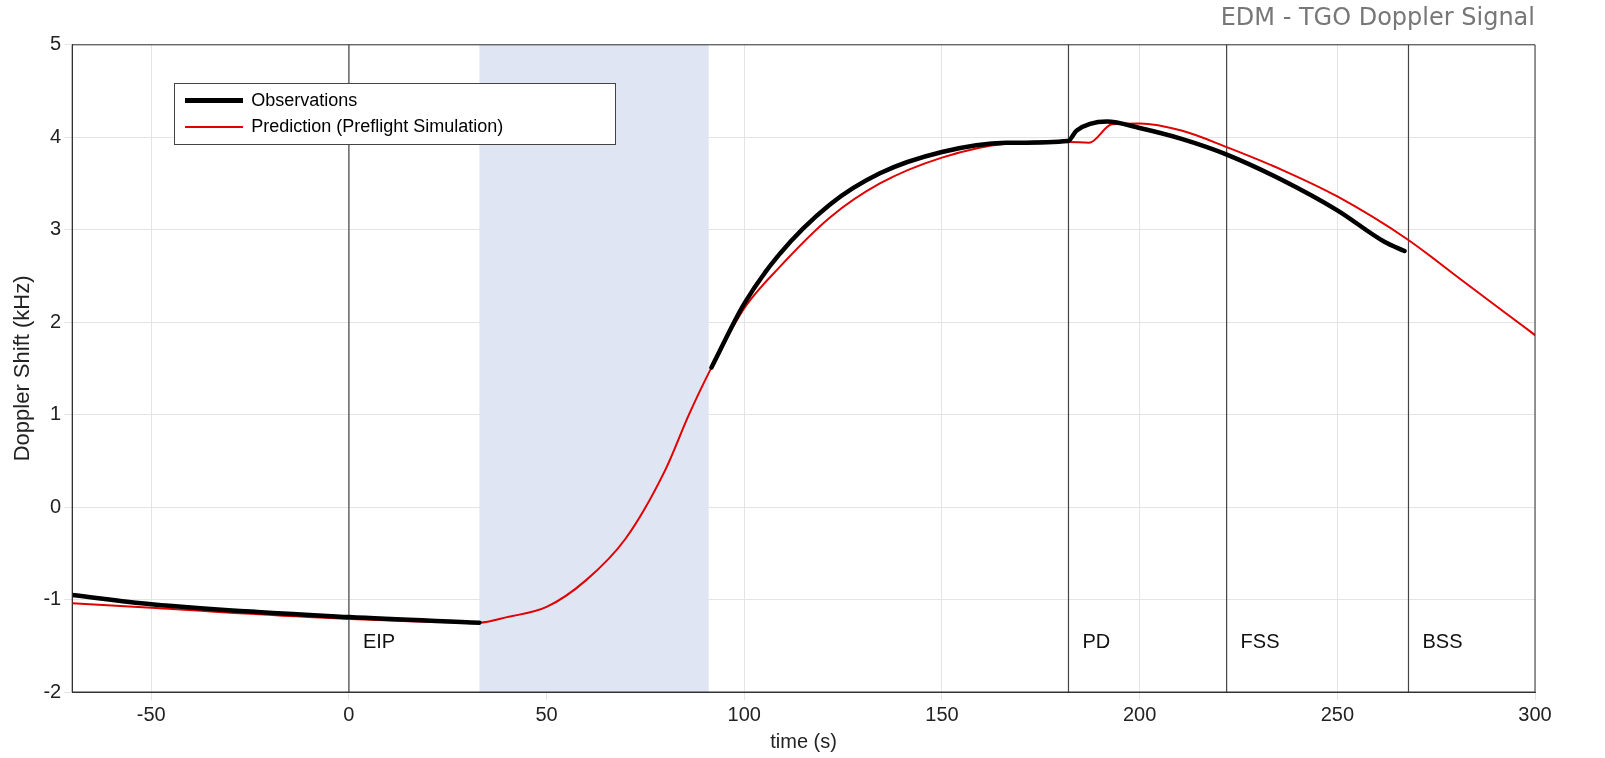 The image size is (1605, 758). What do you see at coordinates (304, 101) in the screenshot?
I see `legend-label: Observations` at bounding box center [304, 101].